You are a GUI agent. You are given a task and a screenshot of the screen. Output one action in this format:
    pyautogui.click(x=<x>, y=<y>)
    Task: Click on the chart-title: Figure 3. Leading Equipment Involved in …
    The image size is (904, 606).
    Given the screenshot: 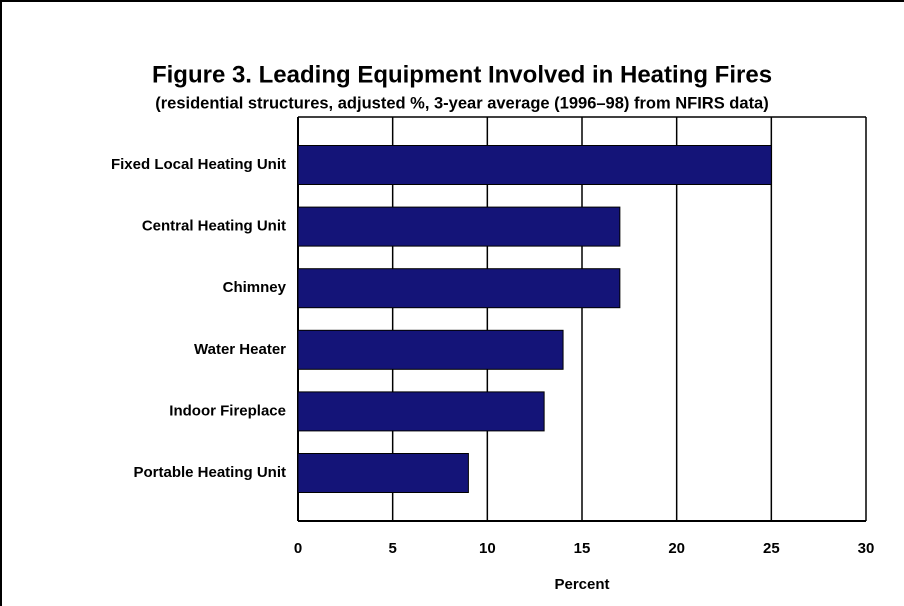 What is the action you would take?
    pyautogui.click(x=462, y=74)
    